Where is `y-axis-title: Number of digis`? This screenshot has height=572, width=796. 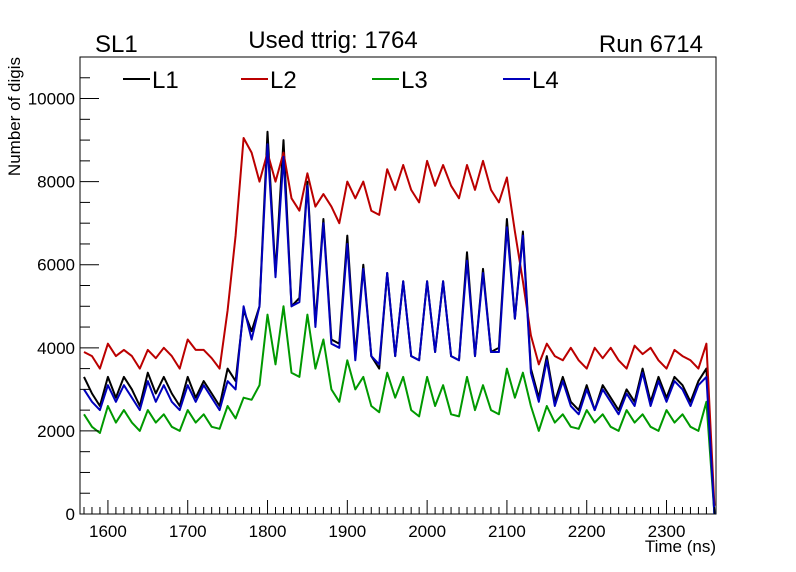 y-axis-title: Number of digis is located at coordinates (14, 116).